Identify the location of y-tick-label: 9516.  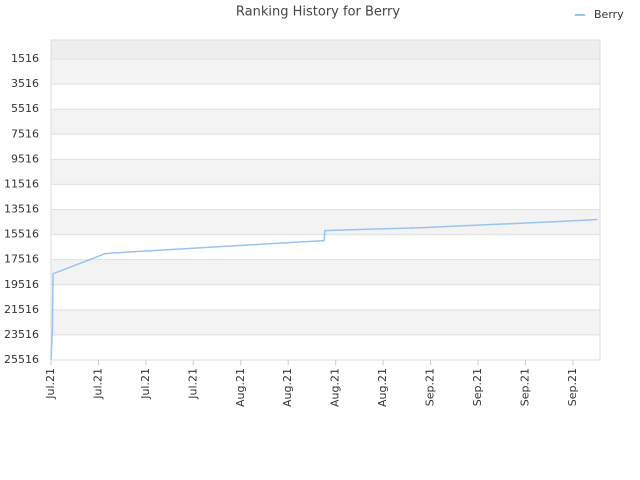
(25, 158).